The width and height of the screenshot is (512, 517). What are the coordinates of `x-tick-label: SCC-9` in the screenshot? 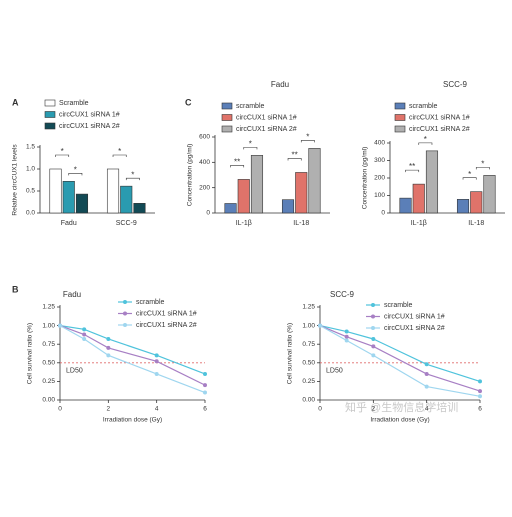 It's located at (126, 223).